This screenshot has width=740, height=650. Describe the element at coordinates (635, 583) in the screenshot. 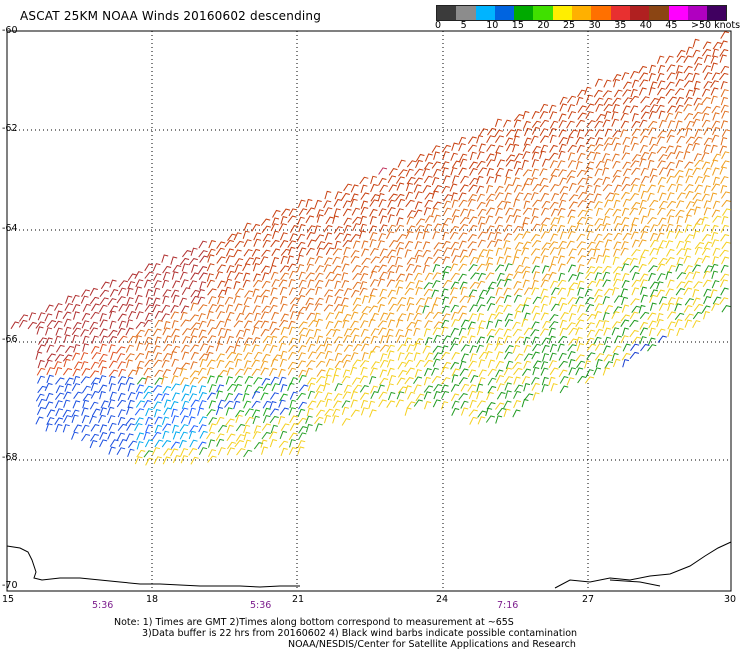

I see `coastline-shelf` at that location.